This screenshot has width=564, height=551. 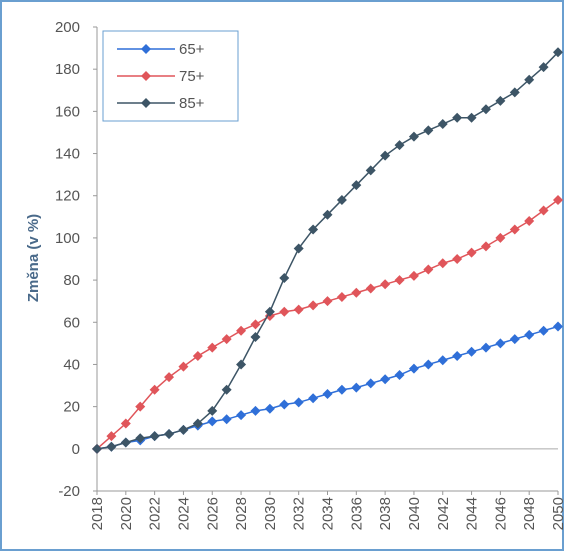 I want to click on y-tick-label: 80, so click(x=71, y=280).